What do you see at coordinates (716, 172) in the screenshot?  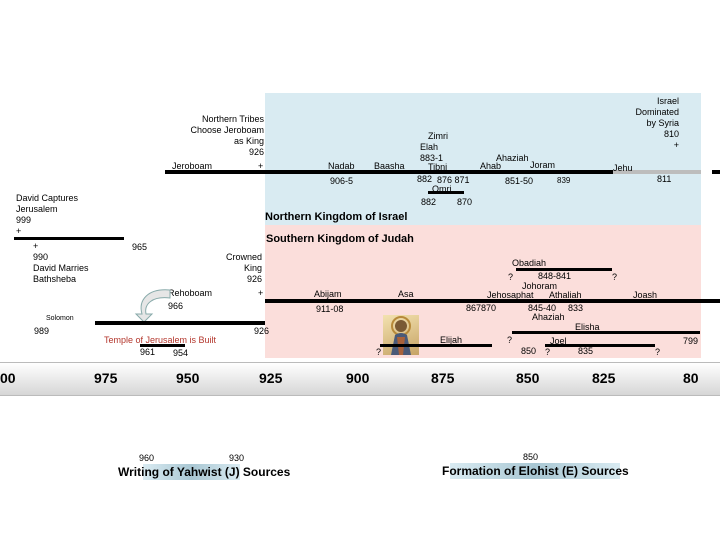 I see `northern-bar-end` at bounding box center [716, 172].